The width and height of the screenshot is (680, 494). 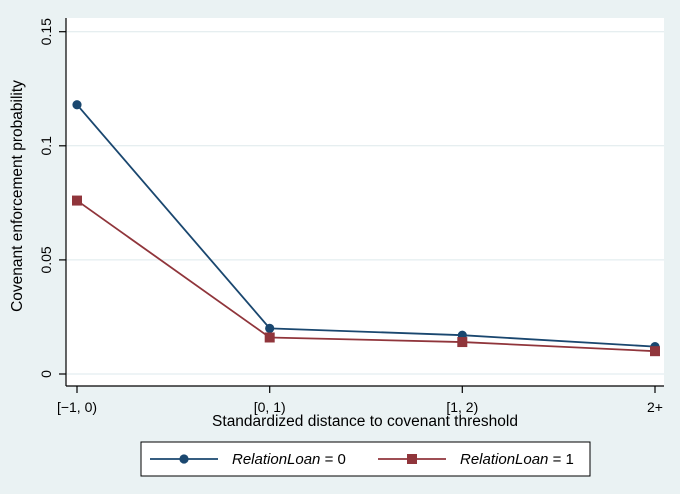 What do you see at coordinates (46, 374) in the screenshot?
I see `y-tick-label: 0` at bounding box center [46, 374].